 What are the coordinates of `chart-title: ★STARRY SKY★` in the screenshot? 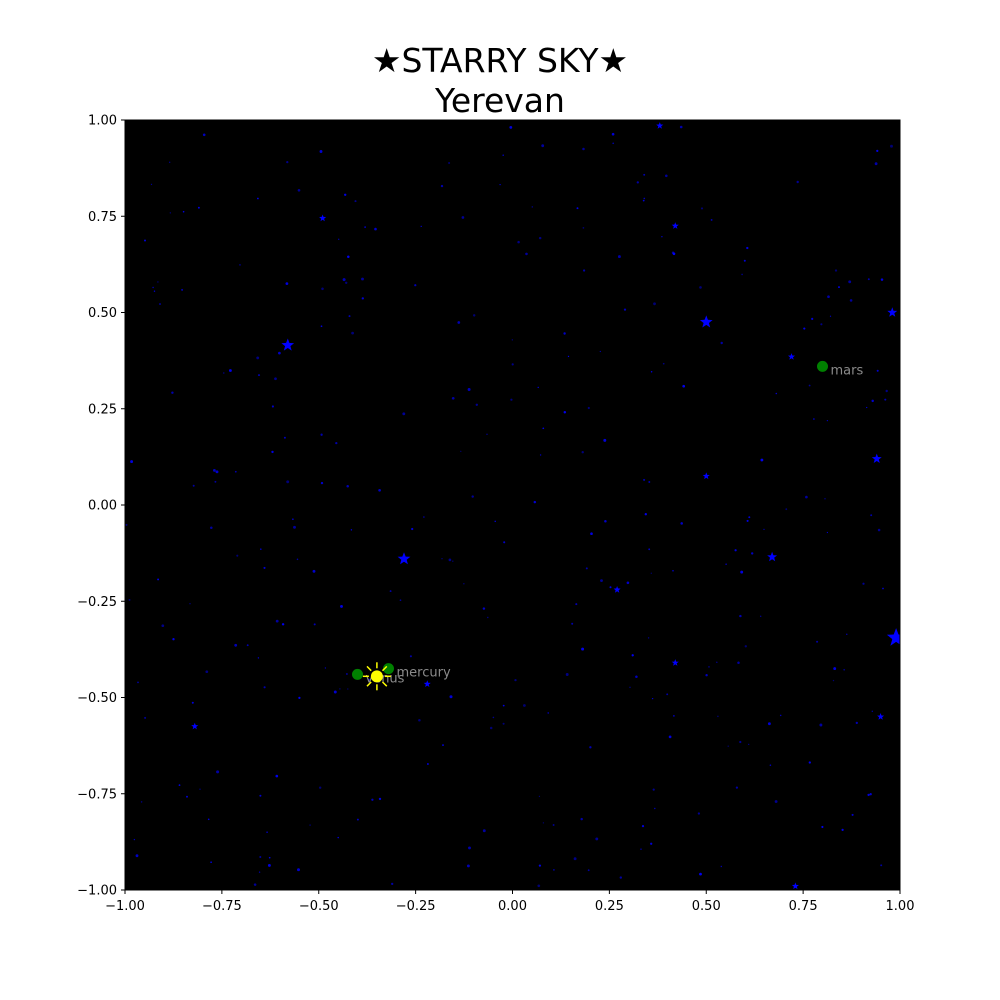 It's located at (500, 60).